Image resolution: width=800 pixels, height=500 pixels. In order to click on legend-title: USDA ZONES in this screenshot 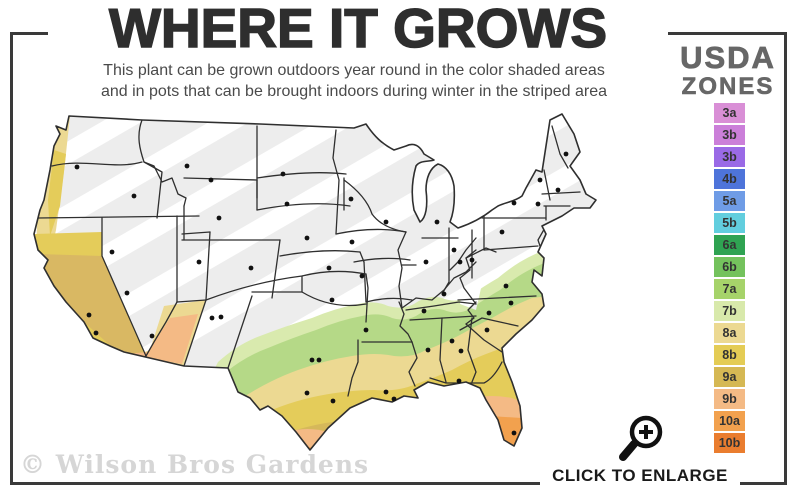, I will do `click(728, 70)`.